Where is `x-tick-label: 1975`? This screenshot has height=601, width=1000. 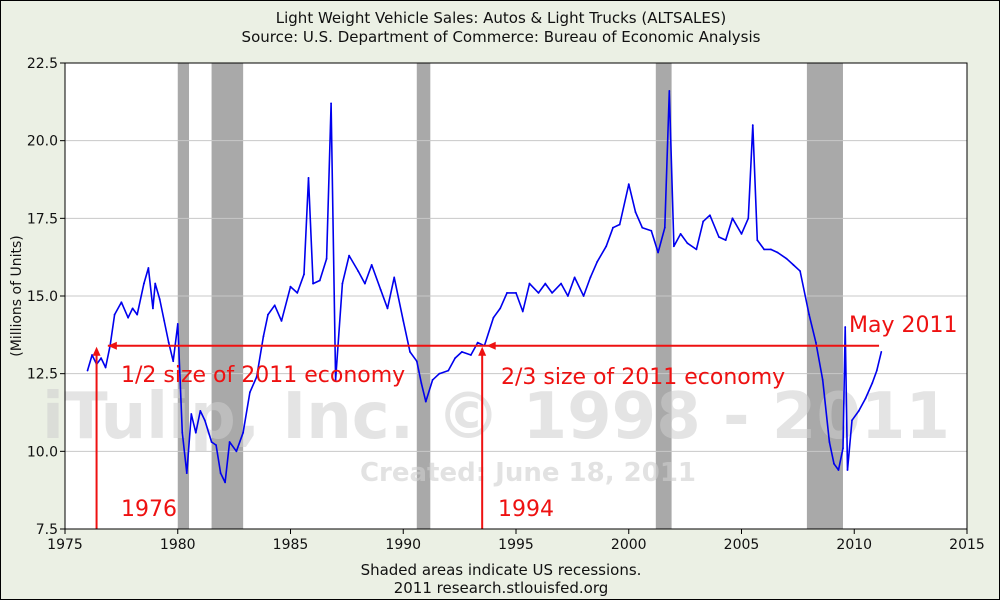 x-tick-label: 1975 is located at coordinates (65, 545).